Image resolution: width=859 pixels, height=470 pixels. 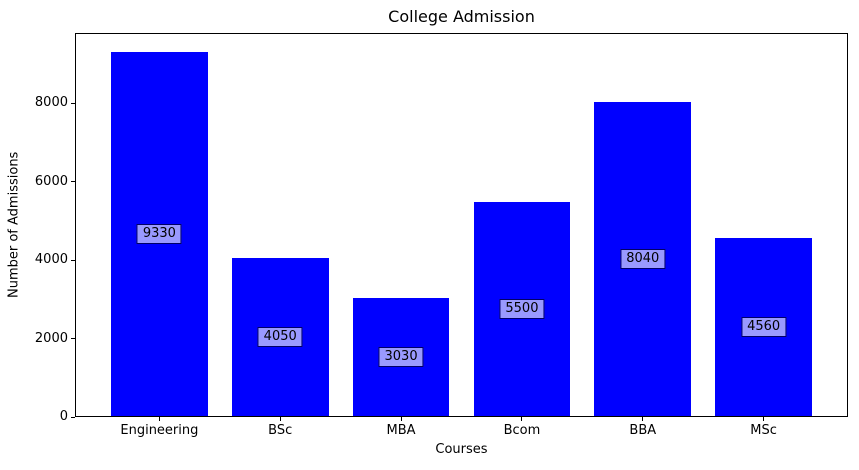 I want to click on bar-value-label: 5500, so click(x=522, y=308).